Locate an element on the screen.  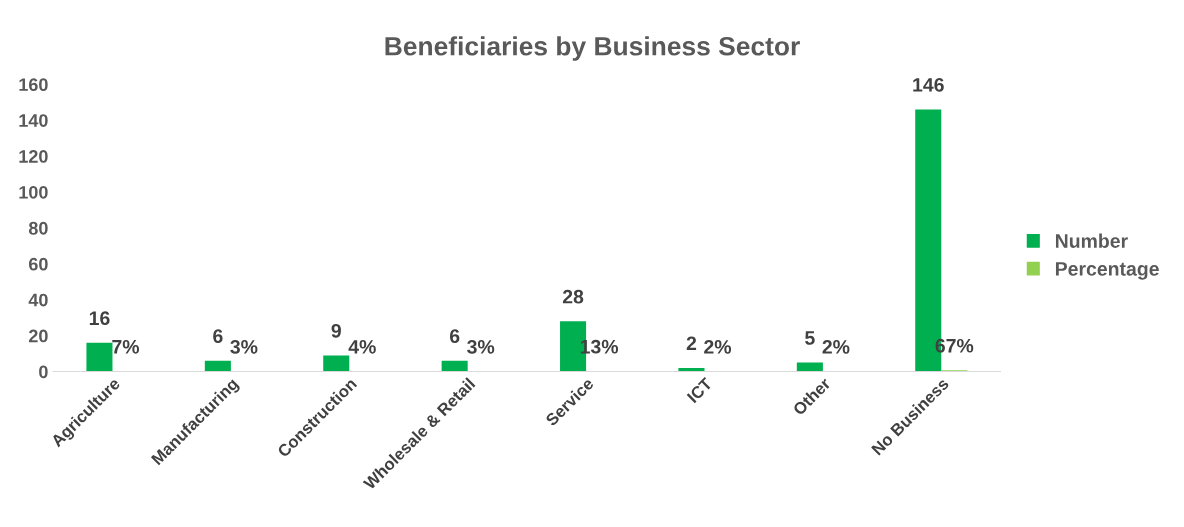
y-tick-label: 140 is located at coordinates (33, 120).